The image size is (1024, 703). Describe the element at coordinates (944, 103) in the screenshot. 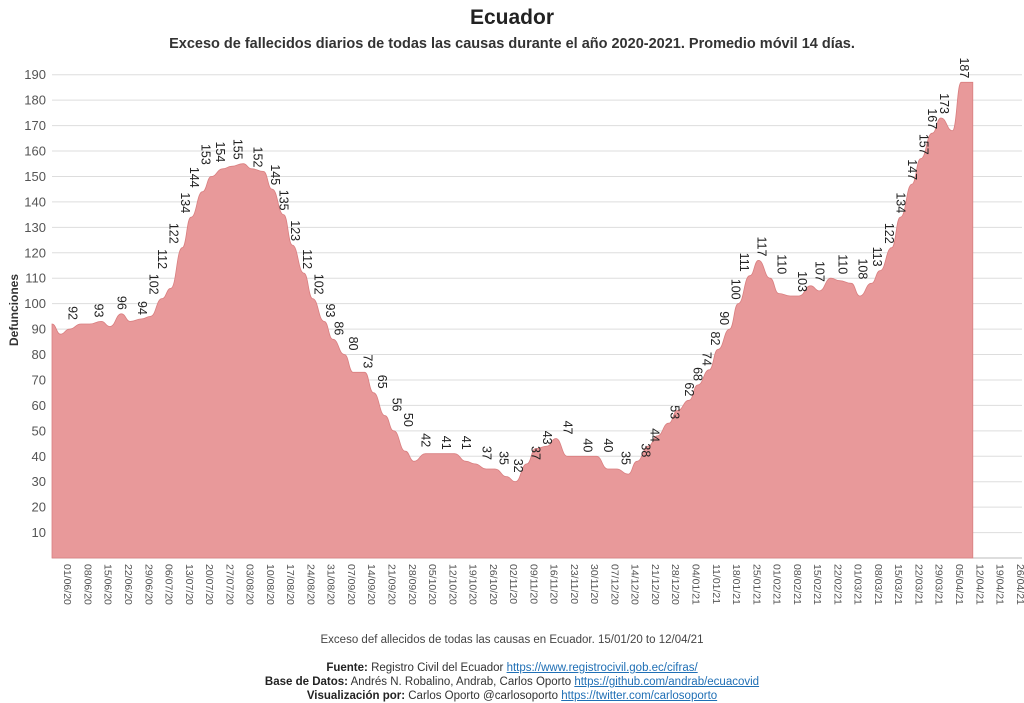

I see `data-label: 173` at that location.